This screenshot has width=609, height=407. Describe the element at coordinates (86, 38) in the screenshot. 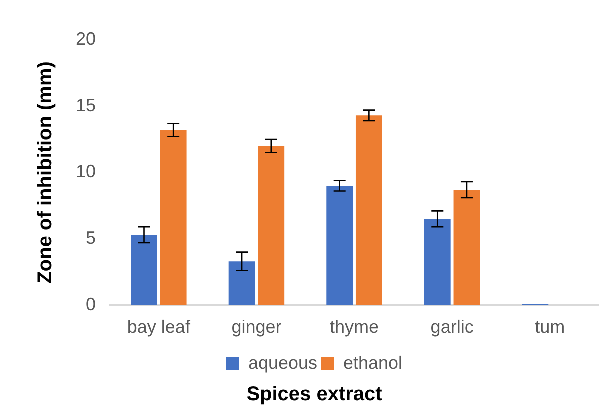

I see `y-tick-label: 20` at that location.